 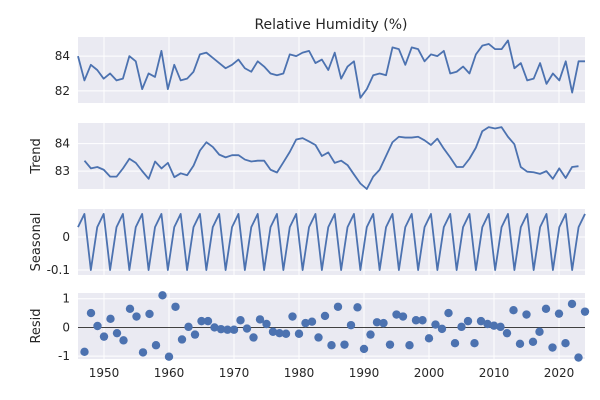 I want to click on resid-ytick-label: -1, so click(x=64, y=356).